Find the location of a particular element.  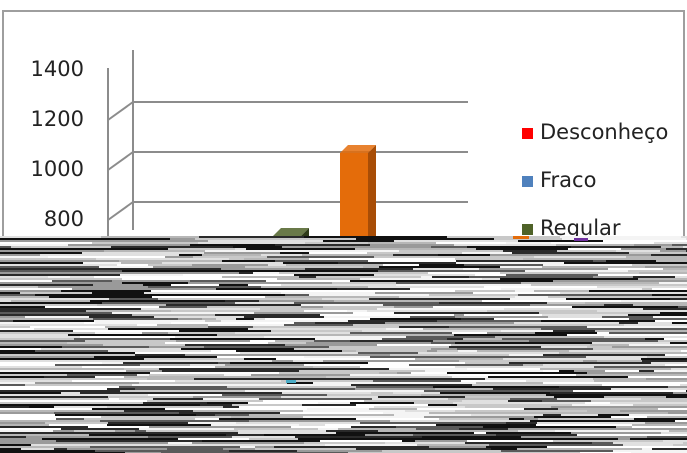

y-tick-label: 1400 is located at coordinates (57, 69).